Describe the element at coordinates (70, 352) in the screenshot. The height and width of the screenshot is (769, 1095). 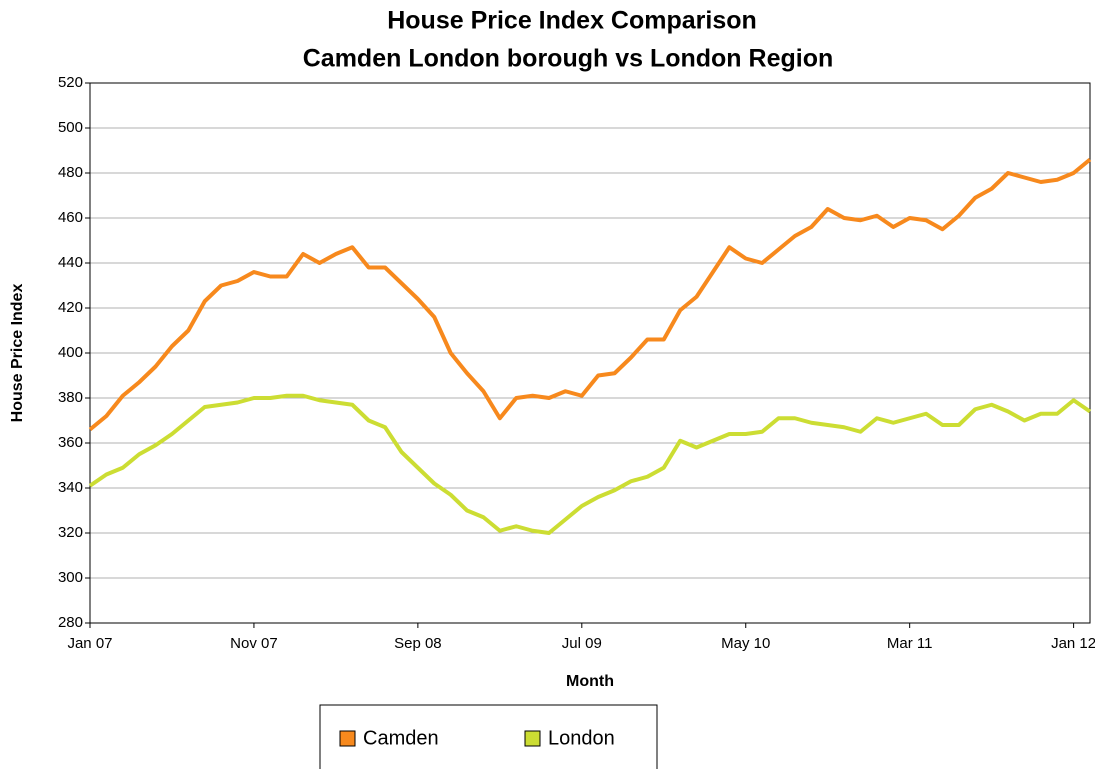
I see `y-tick-label: 400` at that location.